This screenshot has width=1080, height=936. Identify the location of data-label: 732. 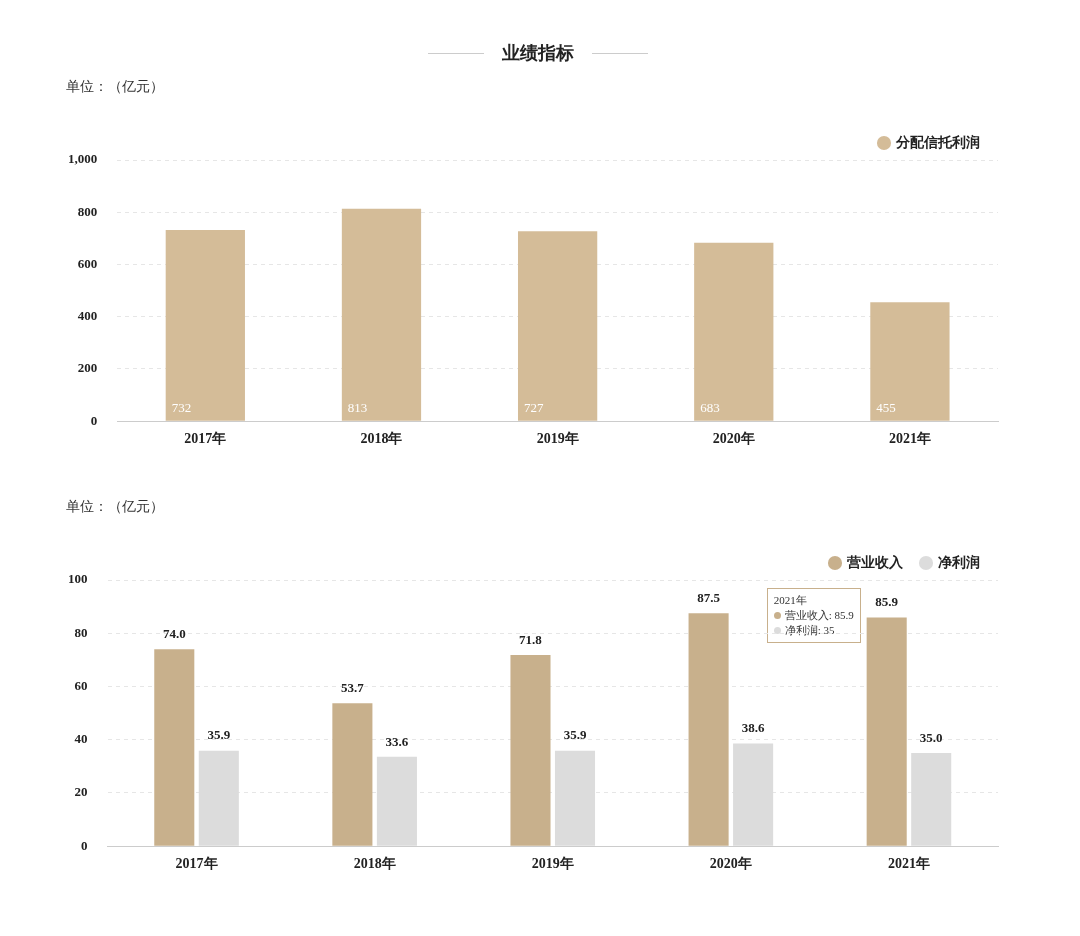
(181, 407).